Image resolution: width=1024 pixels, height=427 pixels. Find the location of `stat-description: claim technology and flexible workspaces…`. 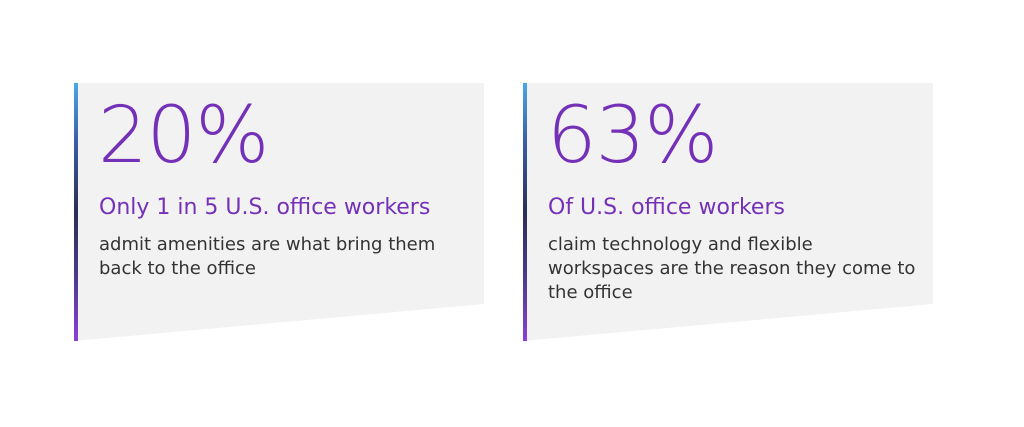

stat-description: claim technology and flexible workspaces… is located at coordinates (732, 268).